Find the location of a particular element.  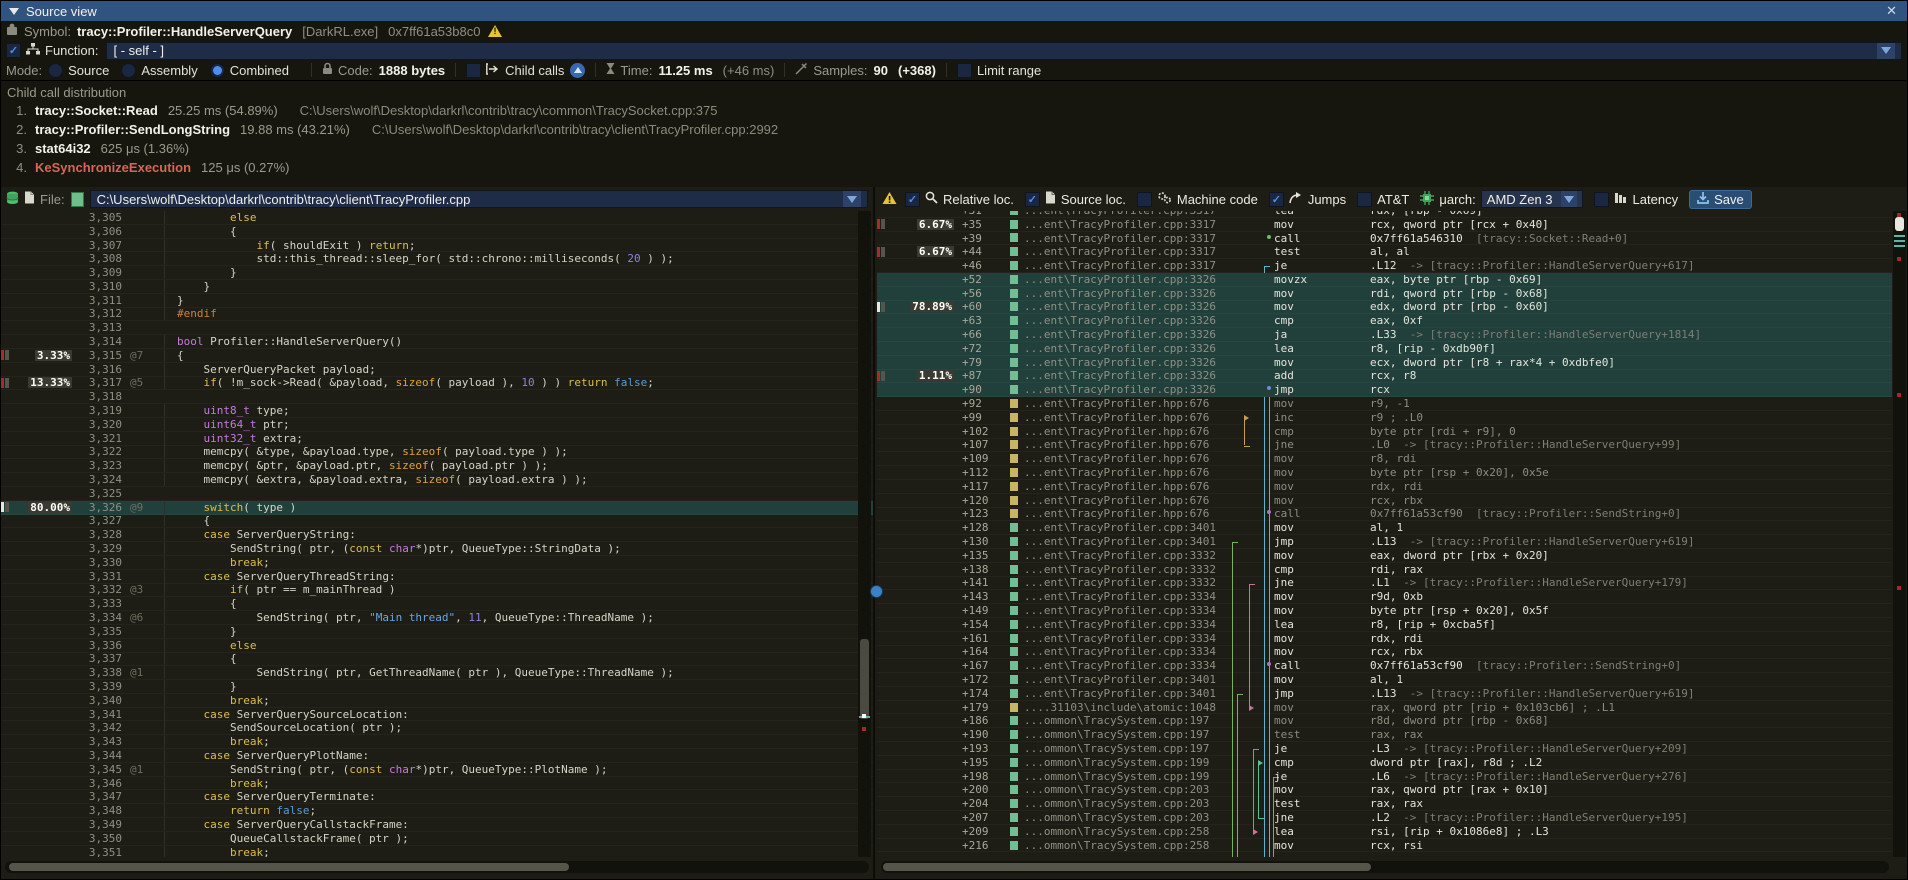

source-row: 3,321 uint32_t extra; is located at coordinates (437, 438).